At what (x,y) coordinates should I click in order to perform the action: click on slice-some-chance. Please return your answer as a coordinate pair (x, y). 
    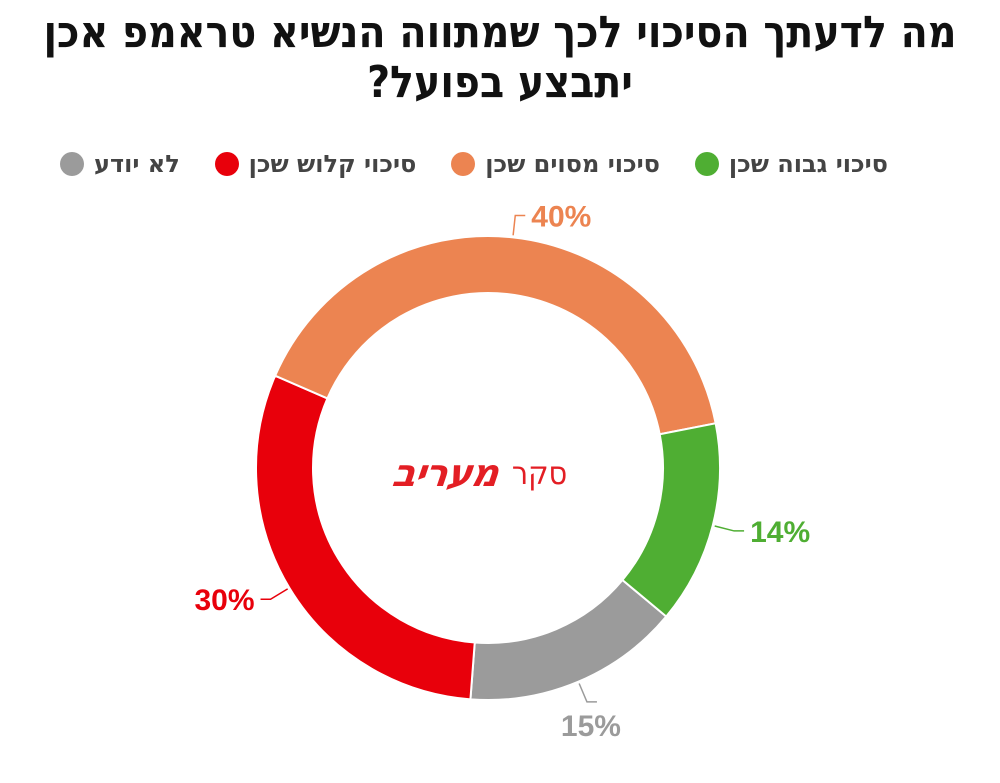
    Looking at the image, I should click on (495, 335).